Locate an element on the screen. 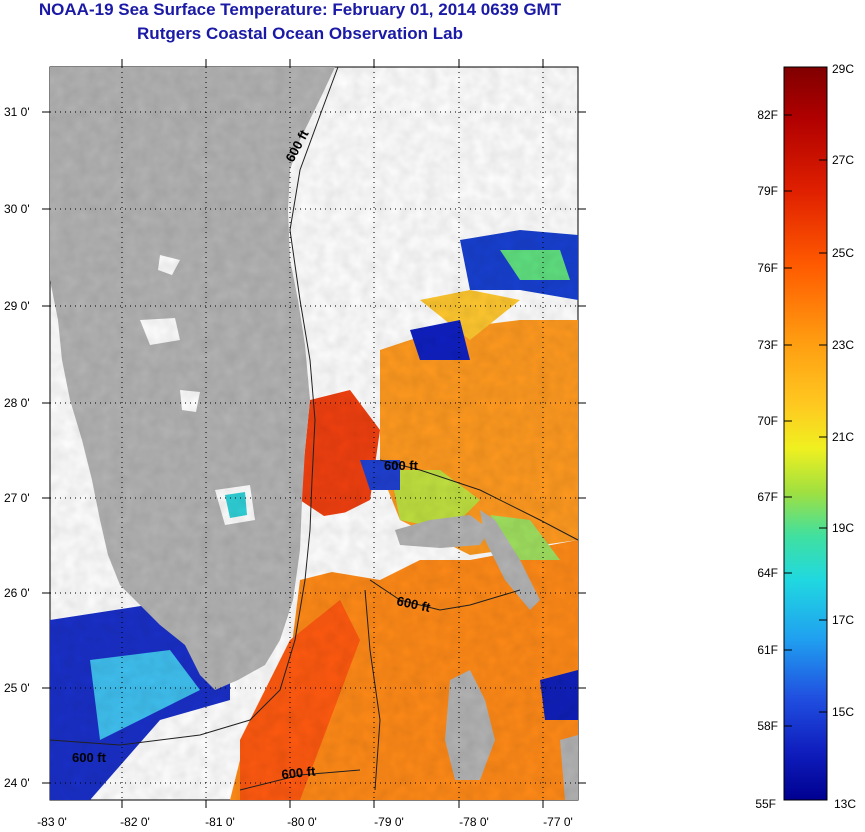  contour-label-southwest: 600 ft is located at coordinates (89, 757).